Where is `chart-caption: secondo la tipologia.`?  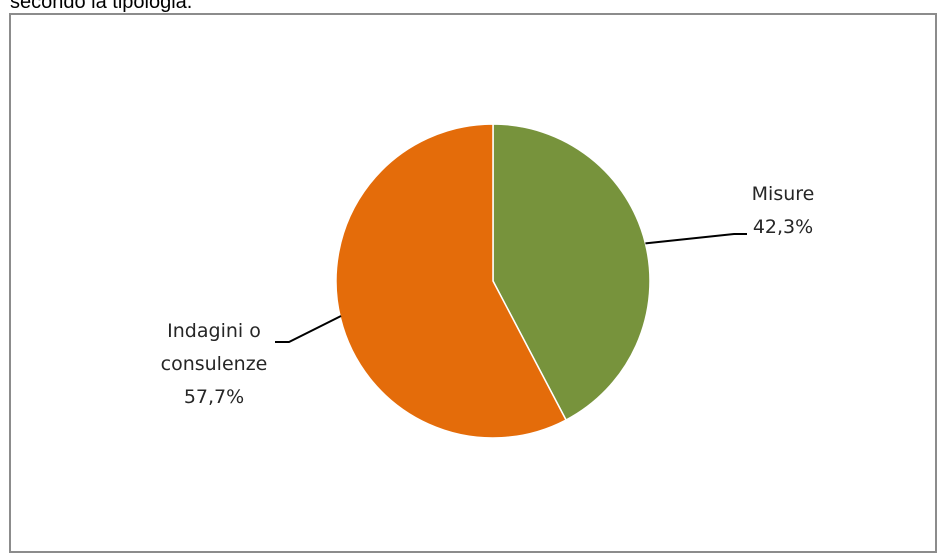 chart-caption: secondo la tipologia. is located at coordinates (101, 6).